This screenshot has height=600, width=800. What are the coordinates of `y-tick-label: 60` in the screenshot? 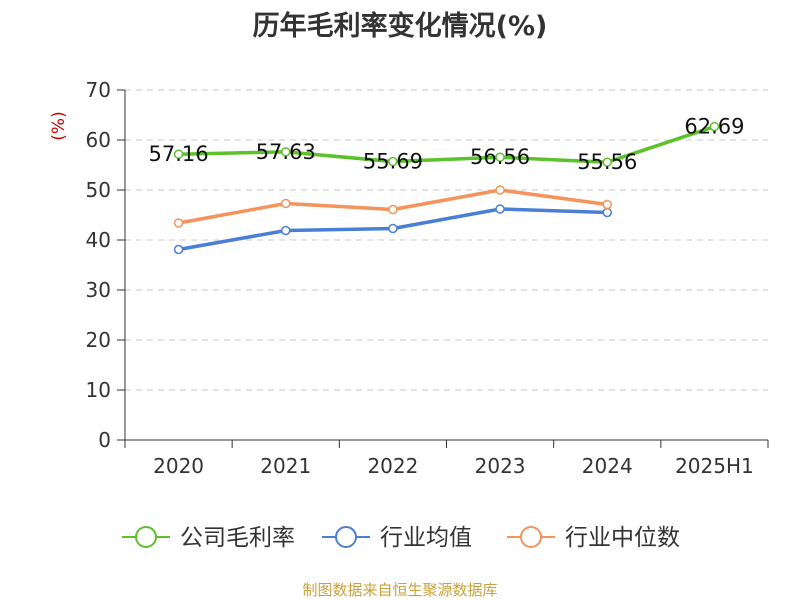 It's located at (98, 140).